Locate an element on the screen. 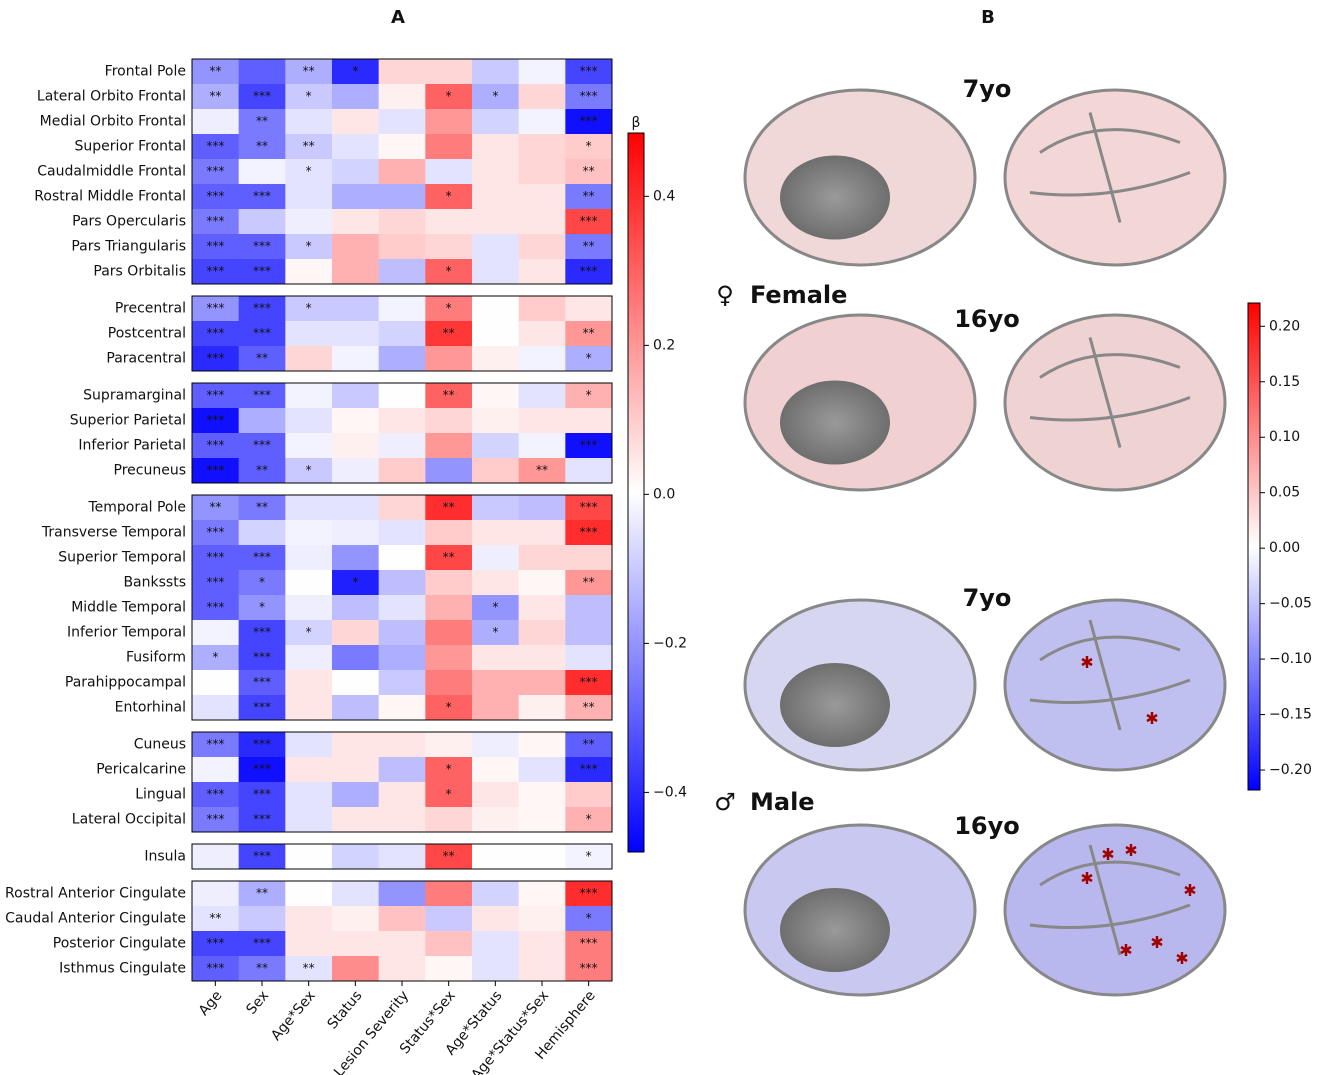 Image resolution: width=1325 pixels, height=1075 pixels. panel-label: B is located at coordinates (988, 17).